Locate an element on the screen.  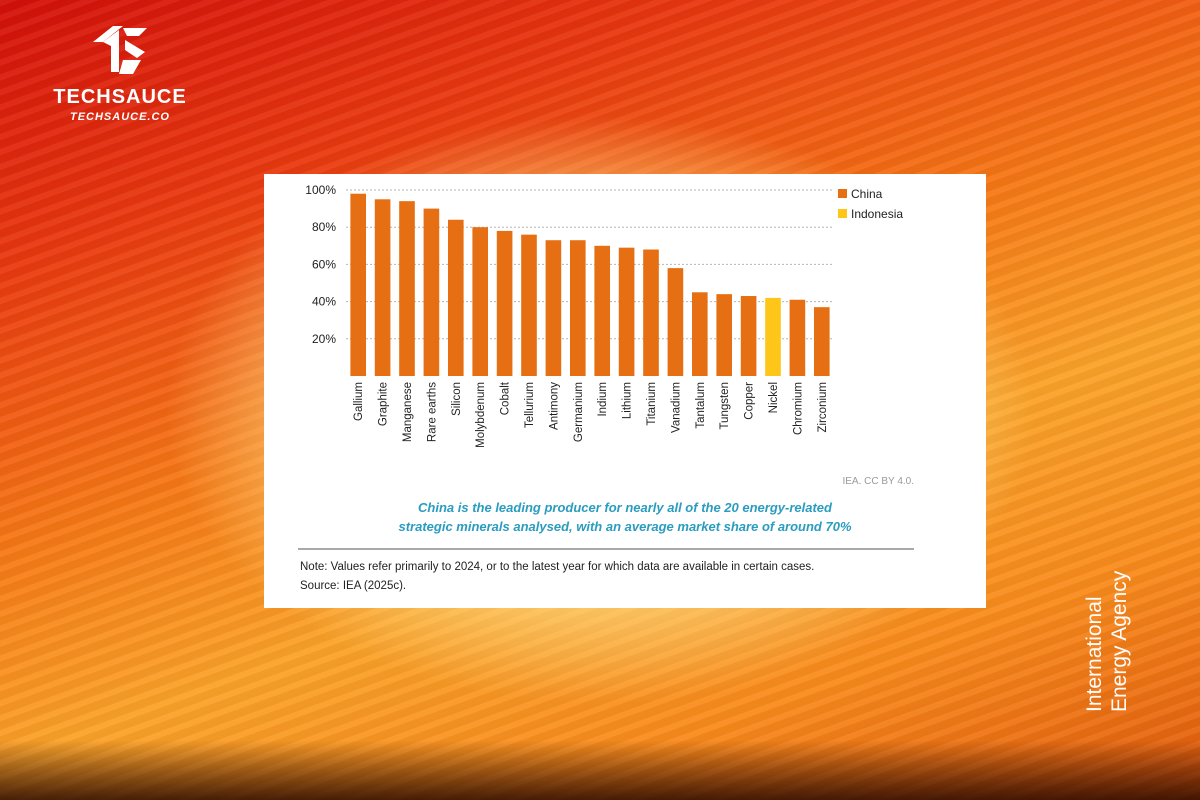
x-tick-label: Cobalt is located at coordinates (506, 398).